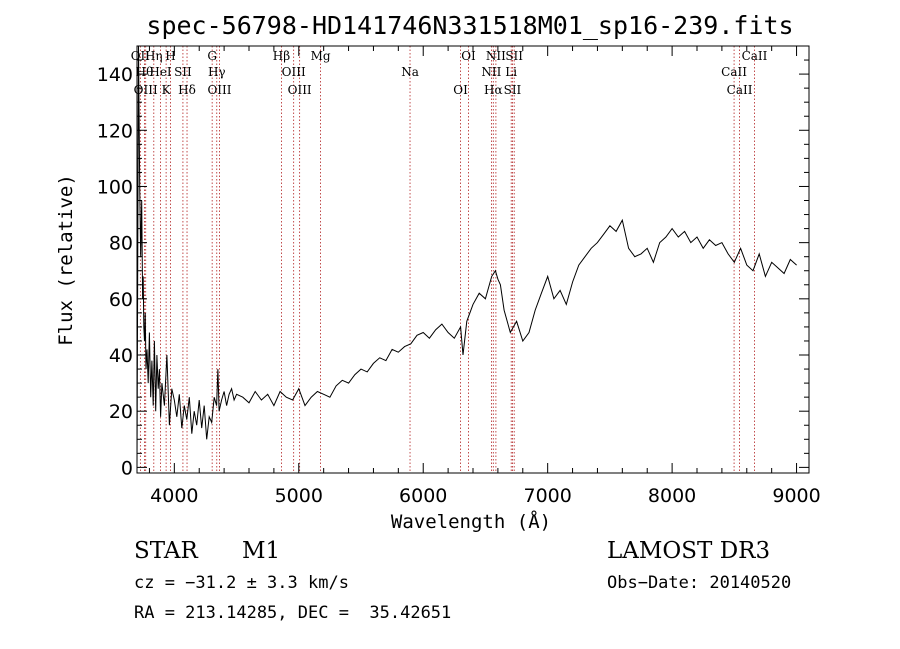 This screenshot has height=649, width=900. What do you see at coordinates (160, 72) in the screenshot?
I see `line-marker-label: HeI` at bounding box center [160, 72].